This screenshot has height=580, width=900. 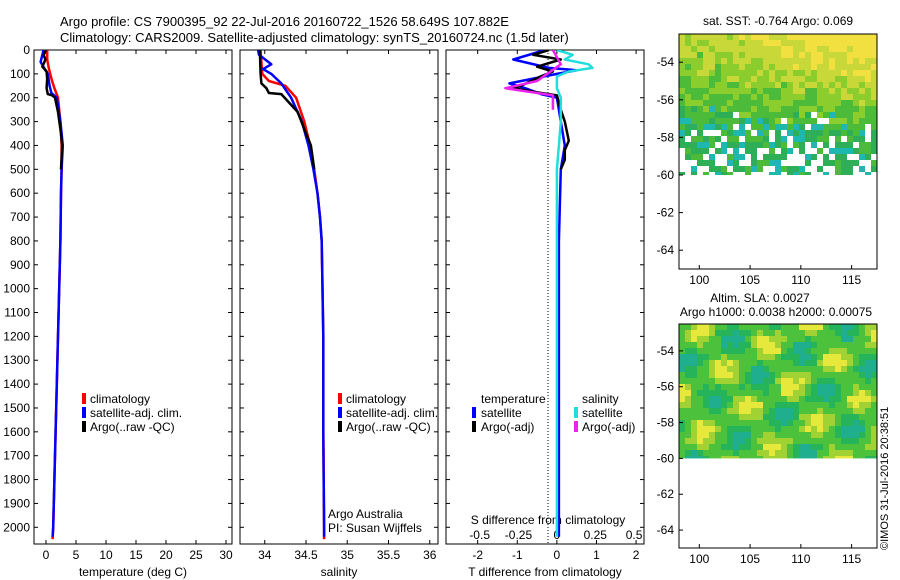 I want to click on map-y-tick-label: -62, so click(x=666, y=213).